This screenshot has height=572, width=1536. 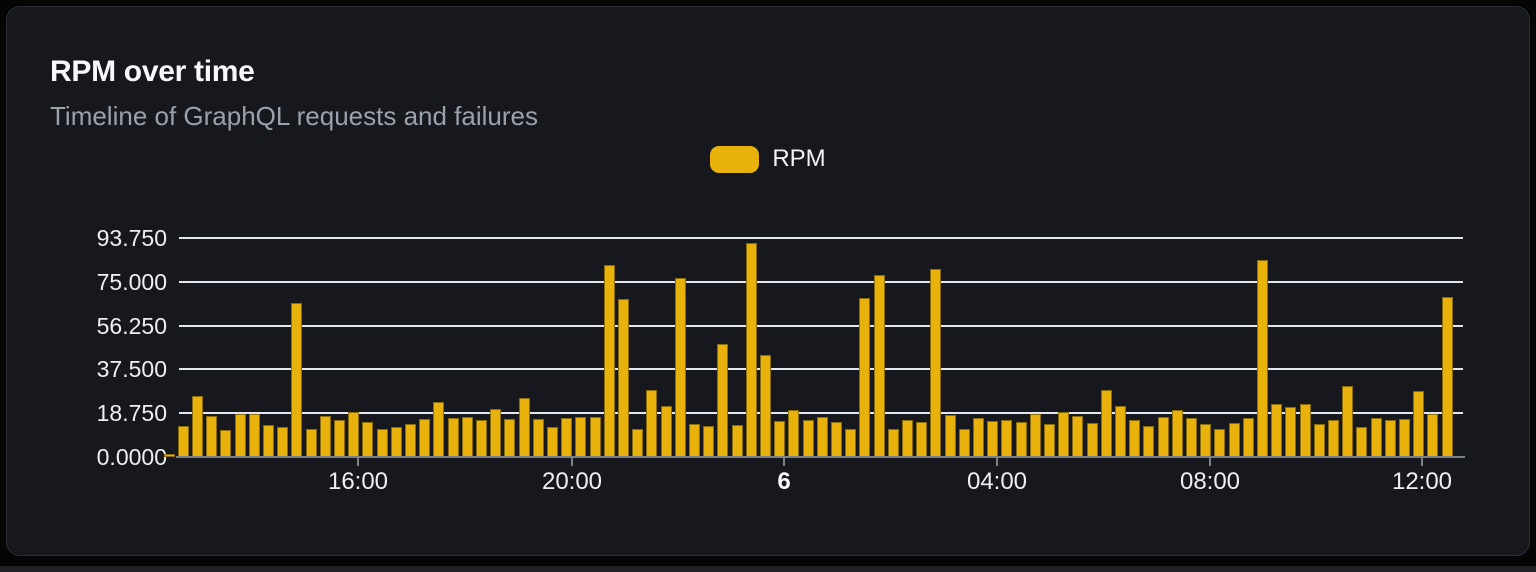 What do you see at coordinates (997, 461) in the screenshot?
I see `x-tick-mark` at bounding box center [997, 461].